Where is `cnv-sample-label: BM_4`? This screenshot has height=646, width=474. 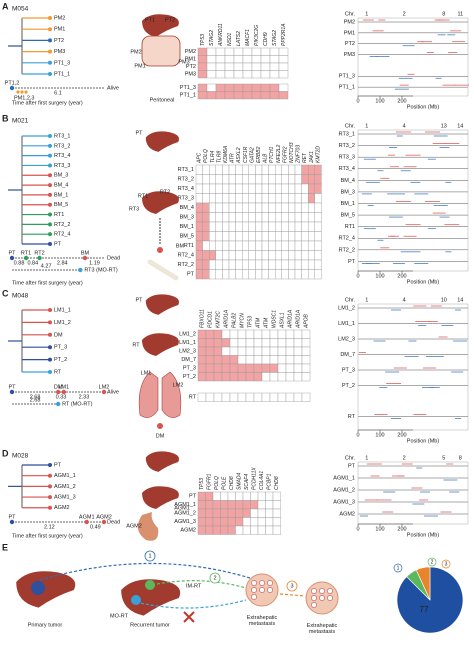
cnv-sample-label: BM_4 is located at coordinates (348, 181).